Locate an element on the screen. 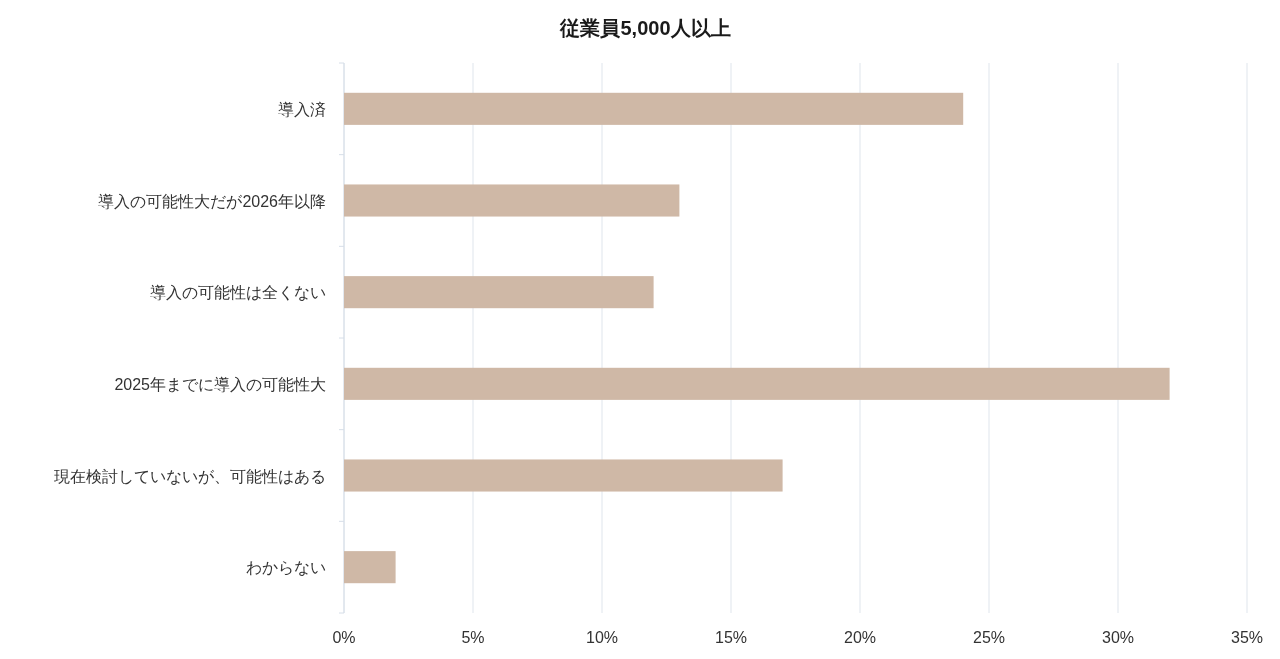  y-tick-label: 導入の可能性大だが2026年以降 is located at coordinates (212, 201).